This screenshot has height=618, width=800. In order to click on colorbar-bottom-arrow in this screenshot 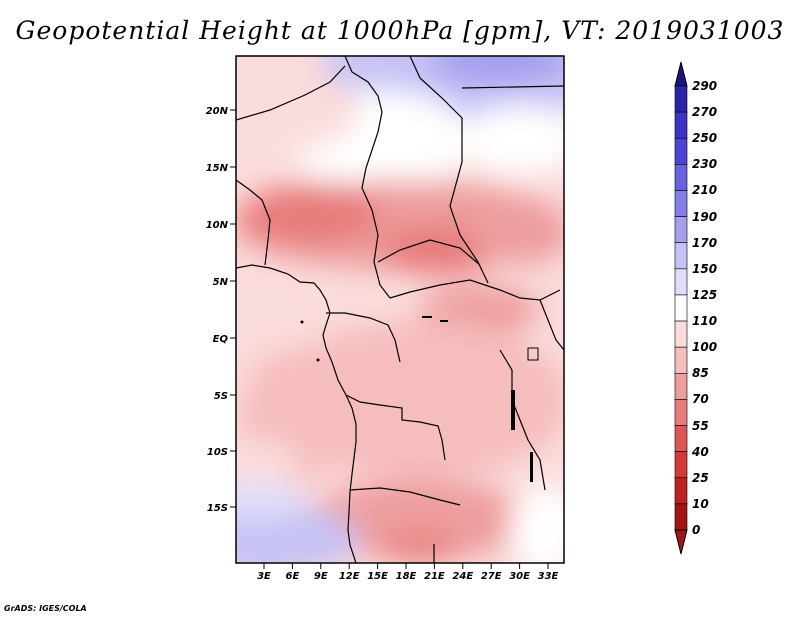, I will do `click(681, 542)`.